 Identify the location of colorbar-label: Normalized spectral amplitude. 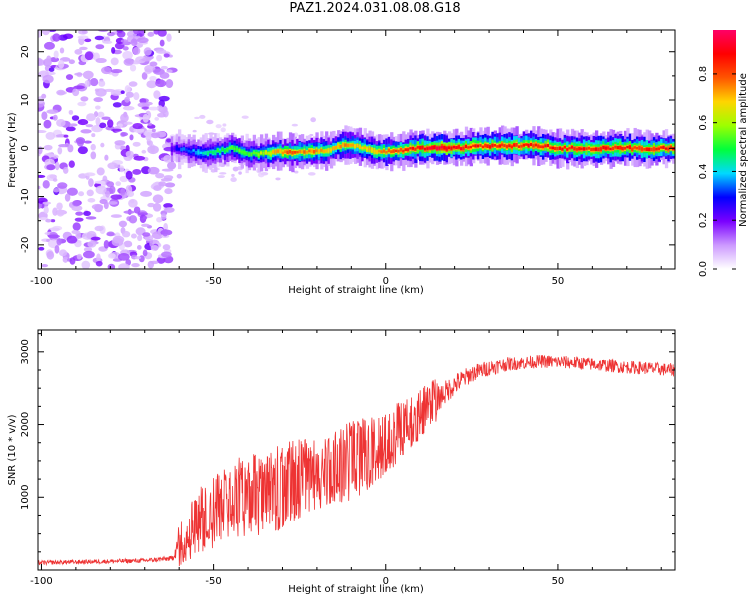
(743, 150).